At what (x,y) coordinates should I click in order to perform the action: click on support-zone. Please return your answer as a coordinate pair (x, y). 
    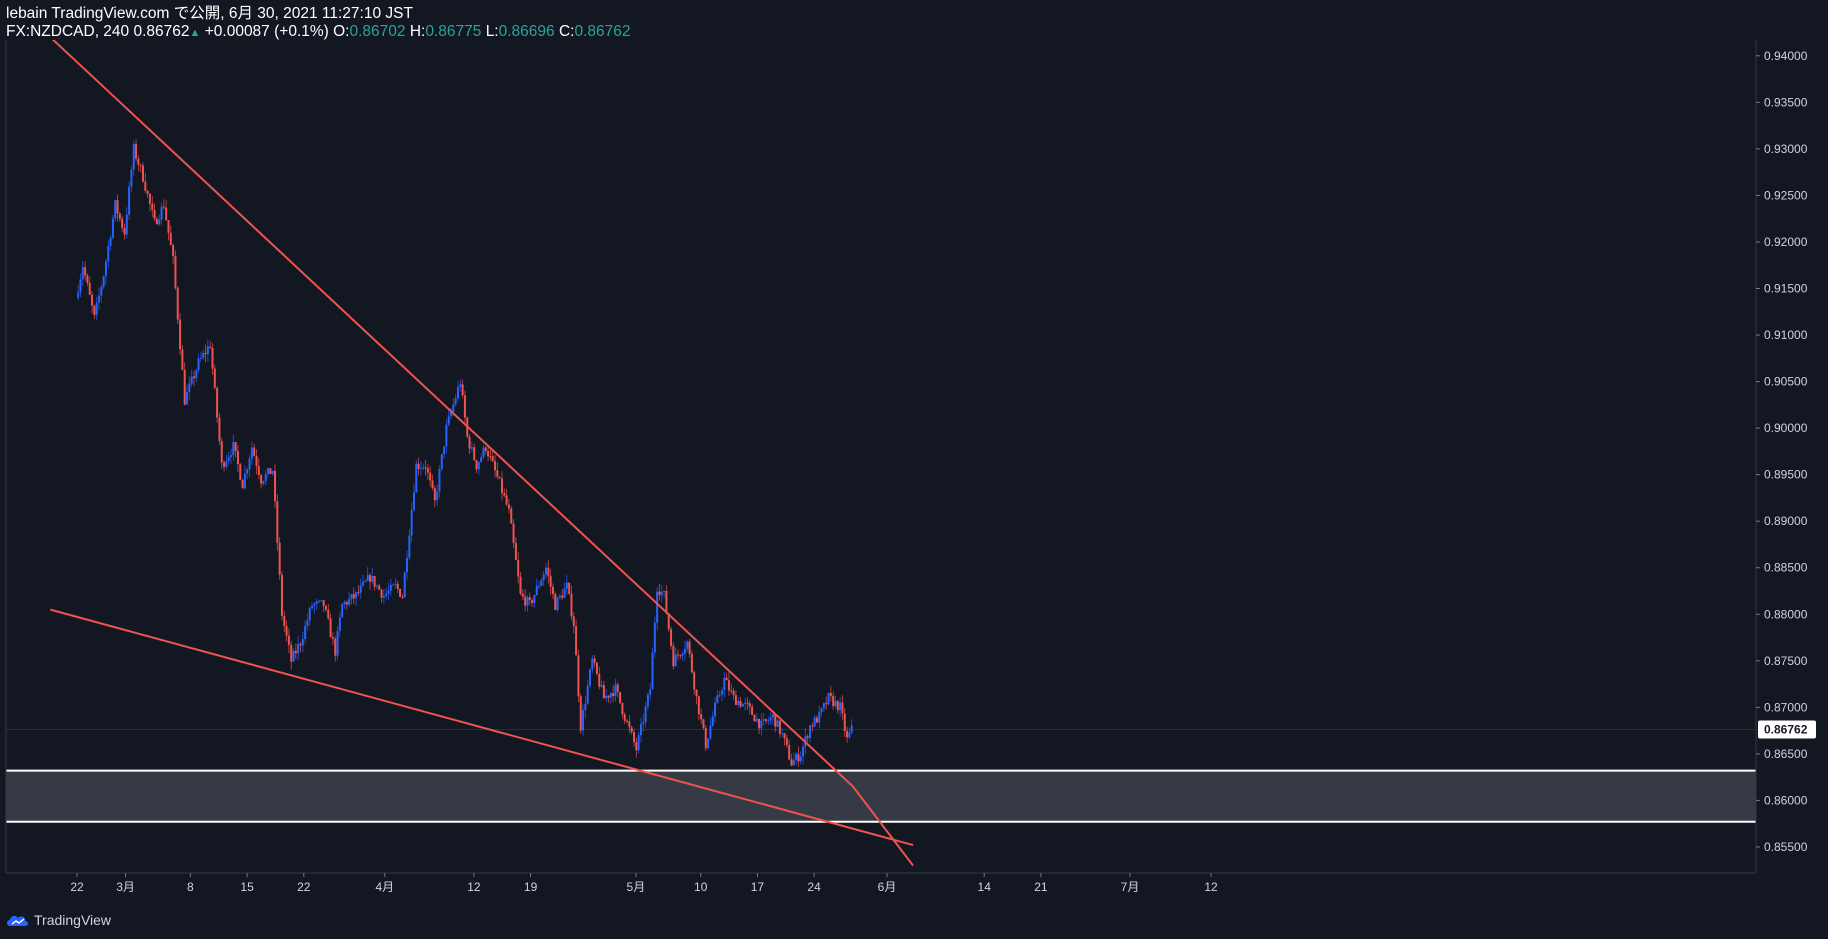
    Looking at the image, I should click on (881, 796).